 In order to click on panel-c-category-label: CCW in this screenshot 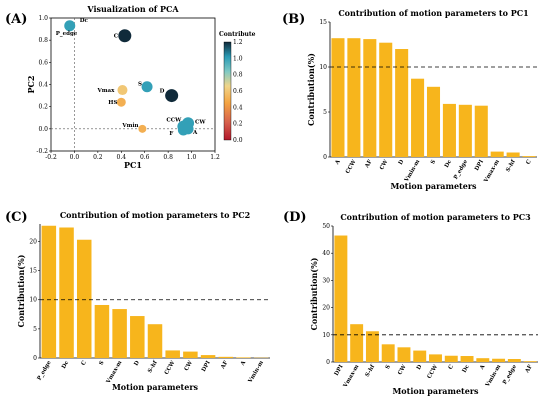, I will do `click(170, 367)`.